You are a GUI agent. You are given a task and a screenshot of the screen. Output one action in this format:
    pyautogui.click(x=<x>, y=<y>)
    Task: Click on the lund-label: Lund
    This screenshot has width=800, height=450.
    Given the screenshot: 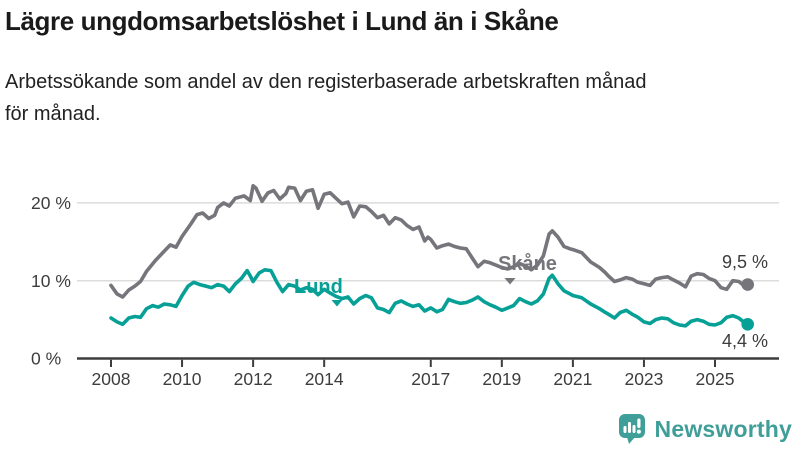 What is the action you would take?
    pyautogui.click(x=318, y=287)
    